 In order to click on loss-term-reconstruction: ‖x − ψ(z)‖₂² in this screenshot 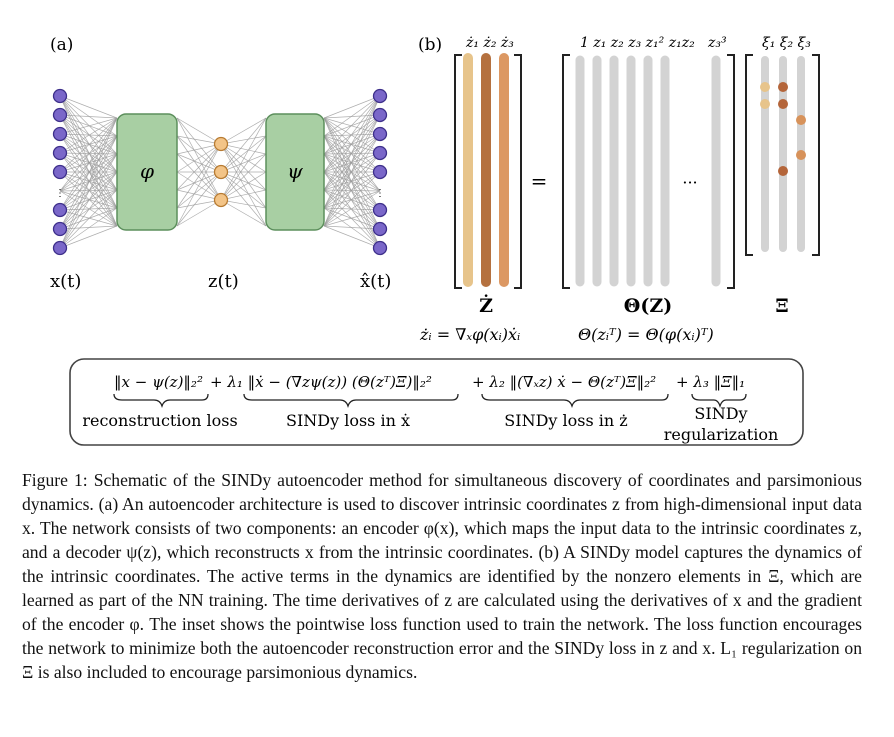, I will do `click(158, 382)`.